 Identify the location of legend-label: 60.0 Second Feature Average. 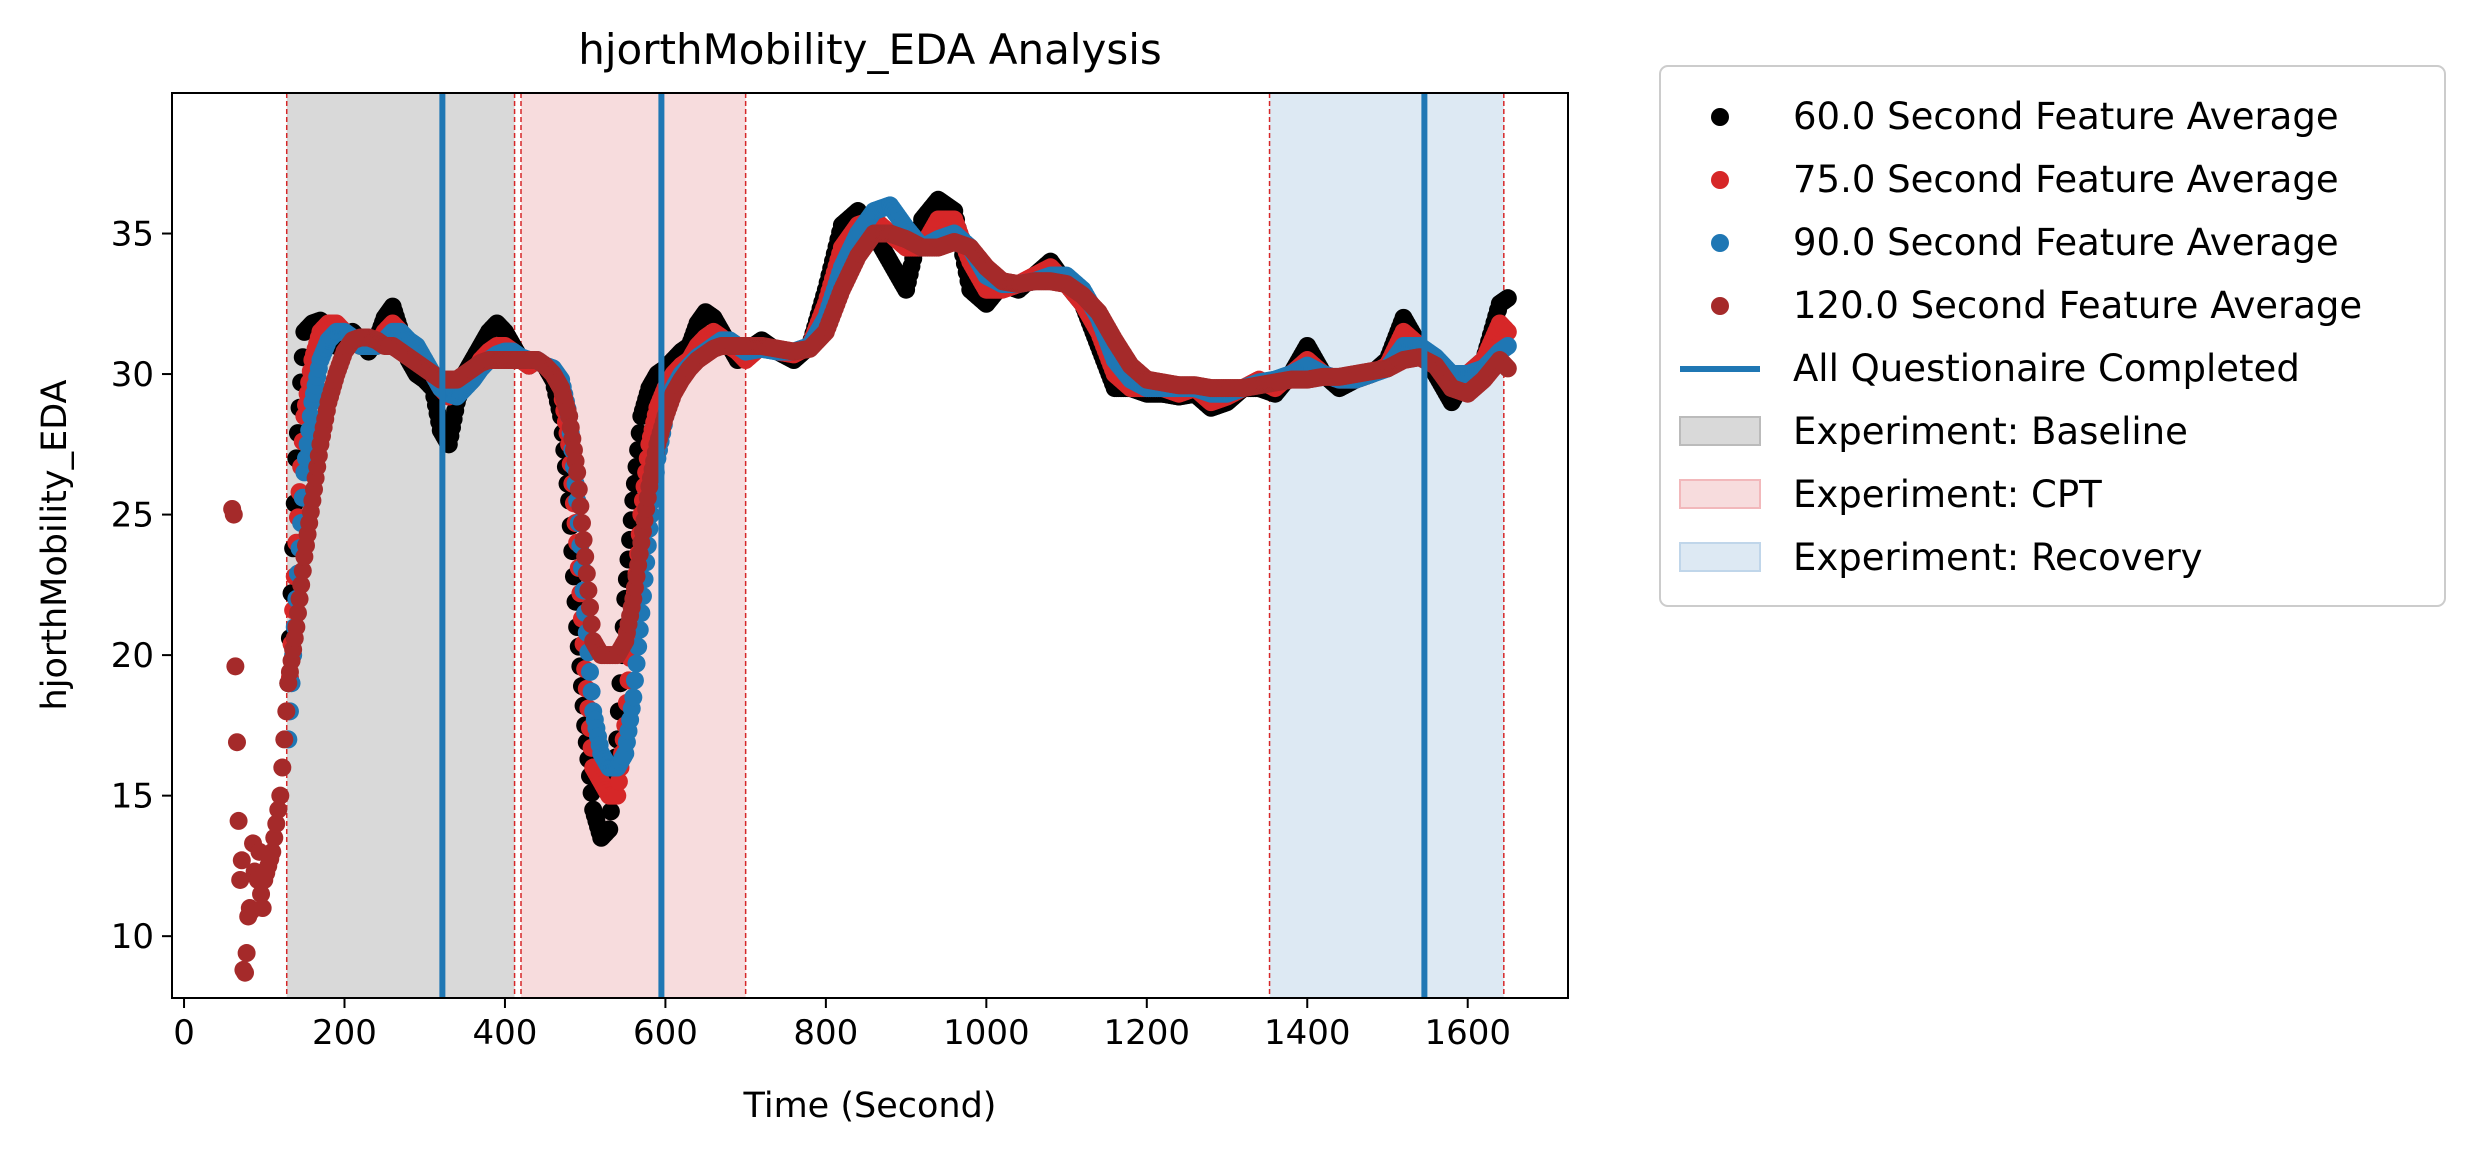
(2066, 116).